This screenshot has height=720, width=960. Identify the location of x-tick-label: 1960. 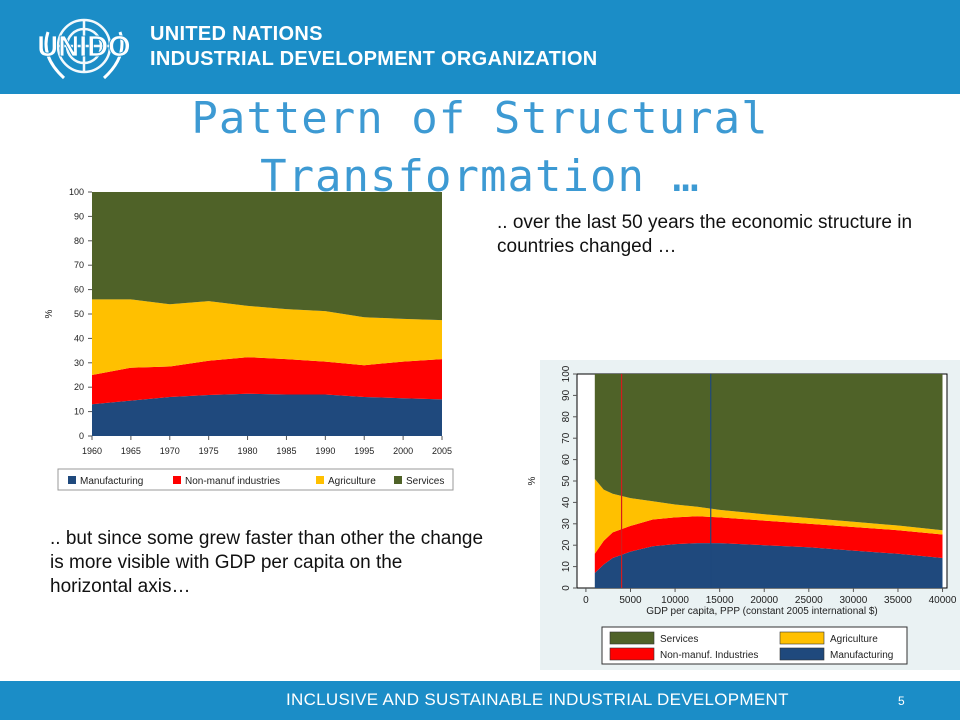
(92, 451).